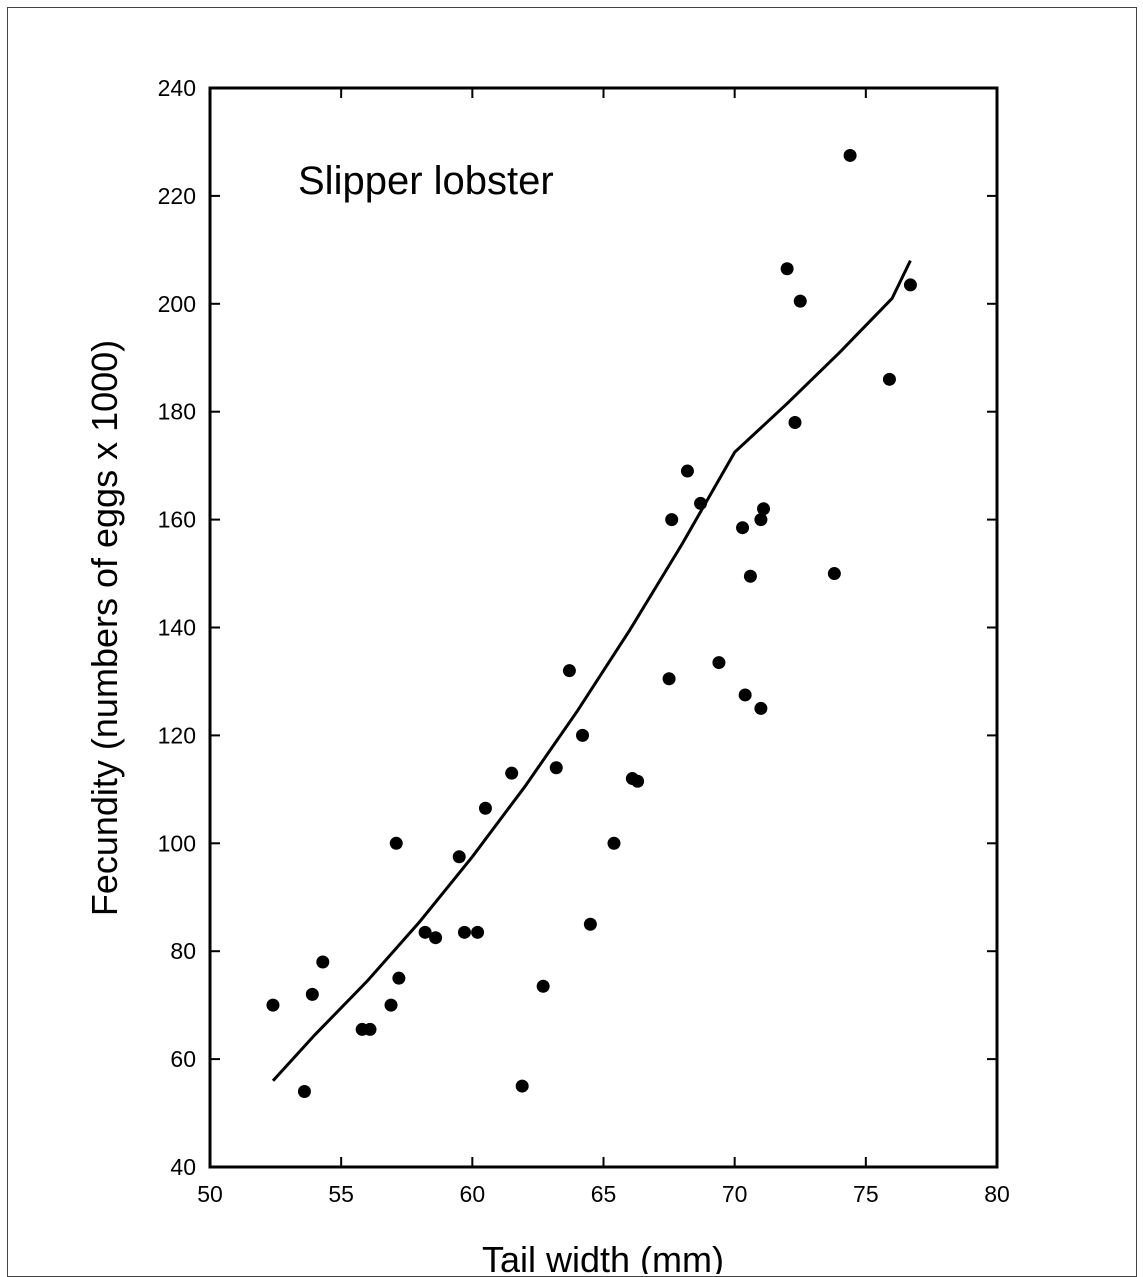 The width and height of the screenshot is (1143, 1277). What do you see at coordinates (866, 1194) in the screenshot?
I see `x-tick-label: 75` at bounding box center [866, 1194].